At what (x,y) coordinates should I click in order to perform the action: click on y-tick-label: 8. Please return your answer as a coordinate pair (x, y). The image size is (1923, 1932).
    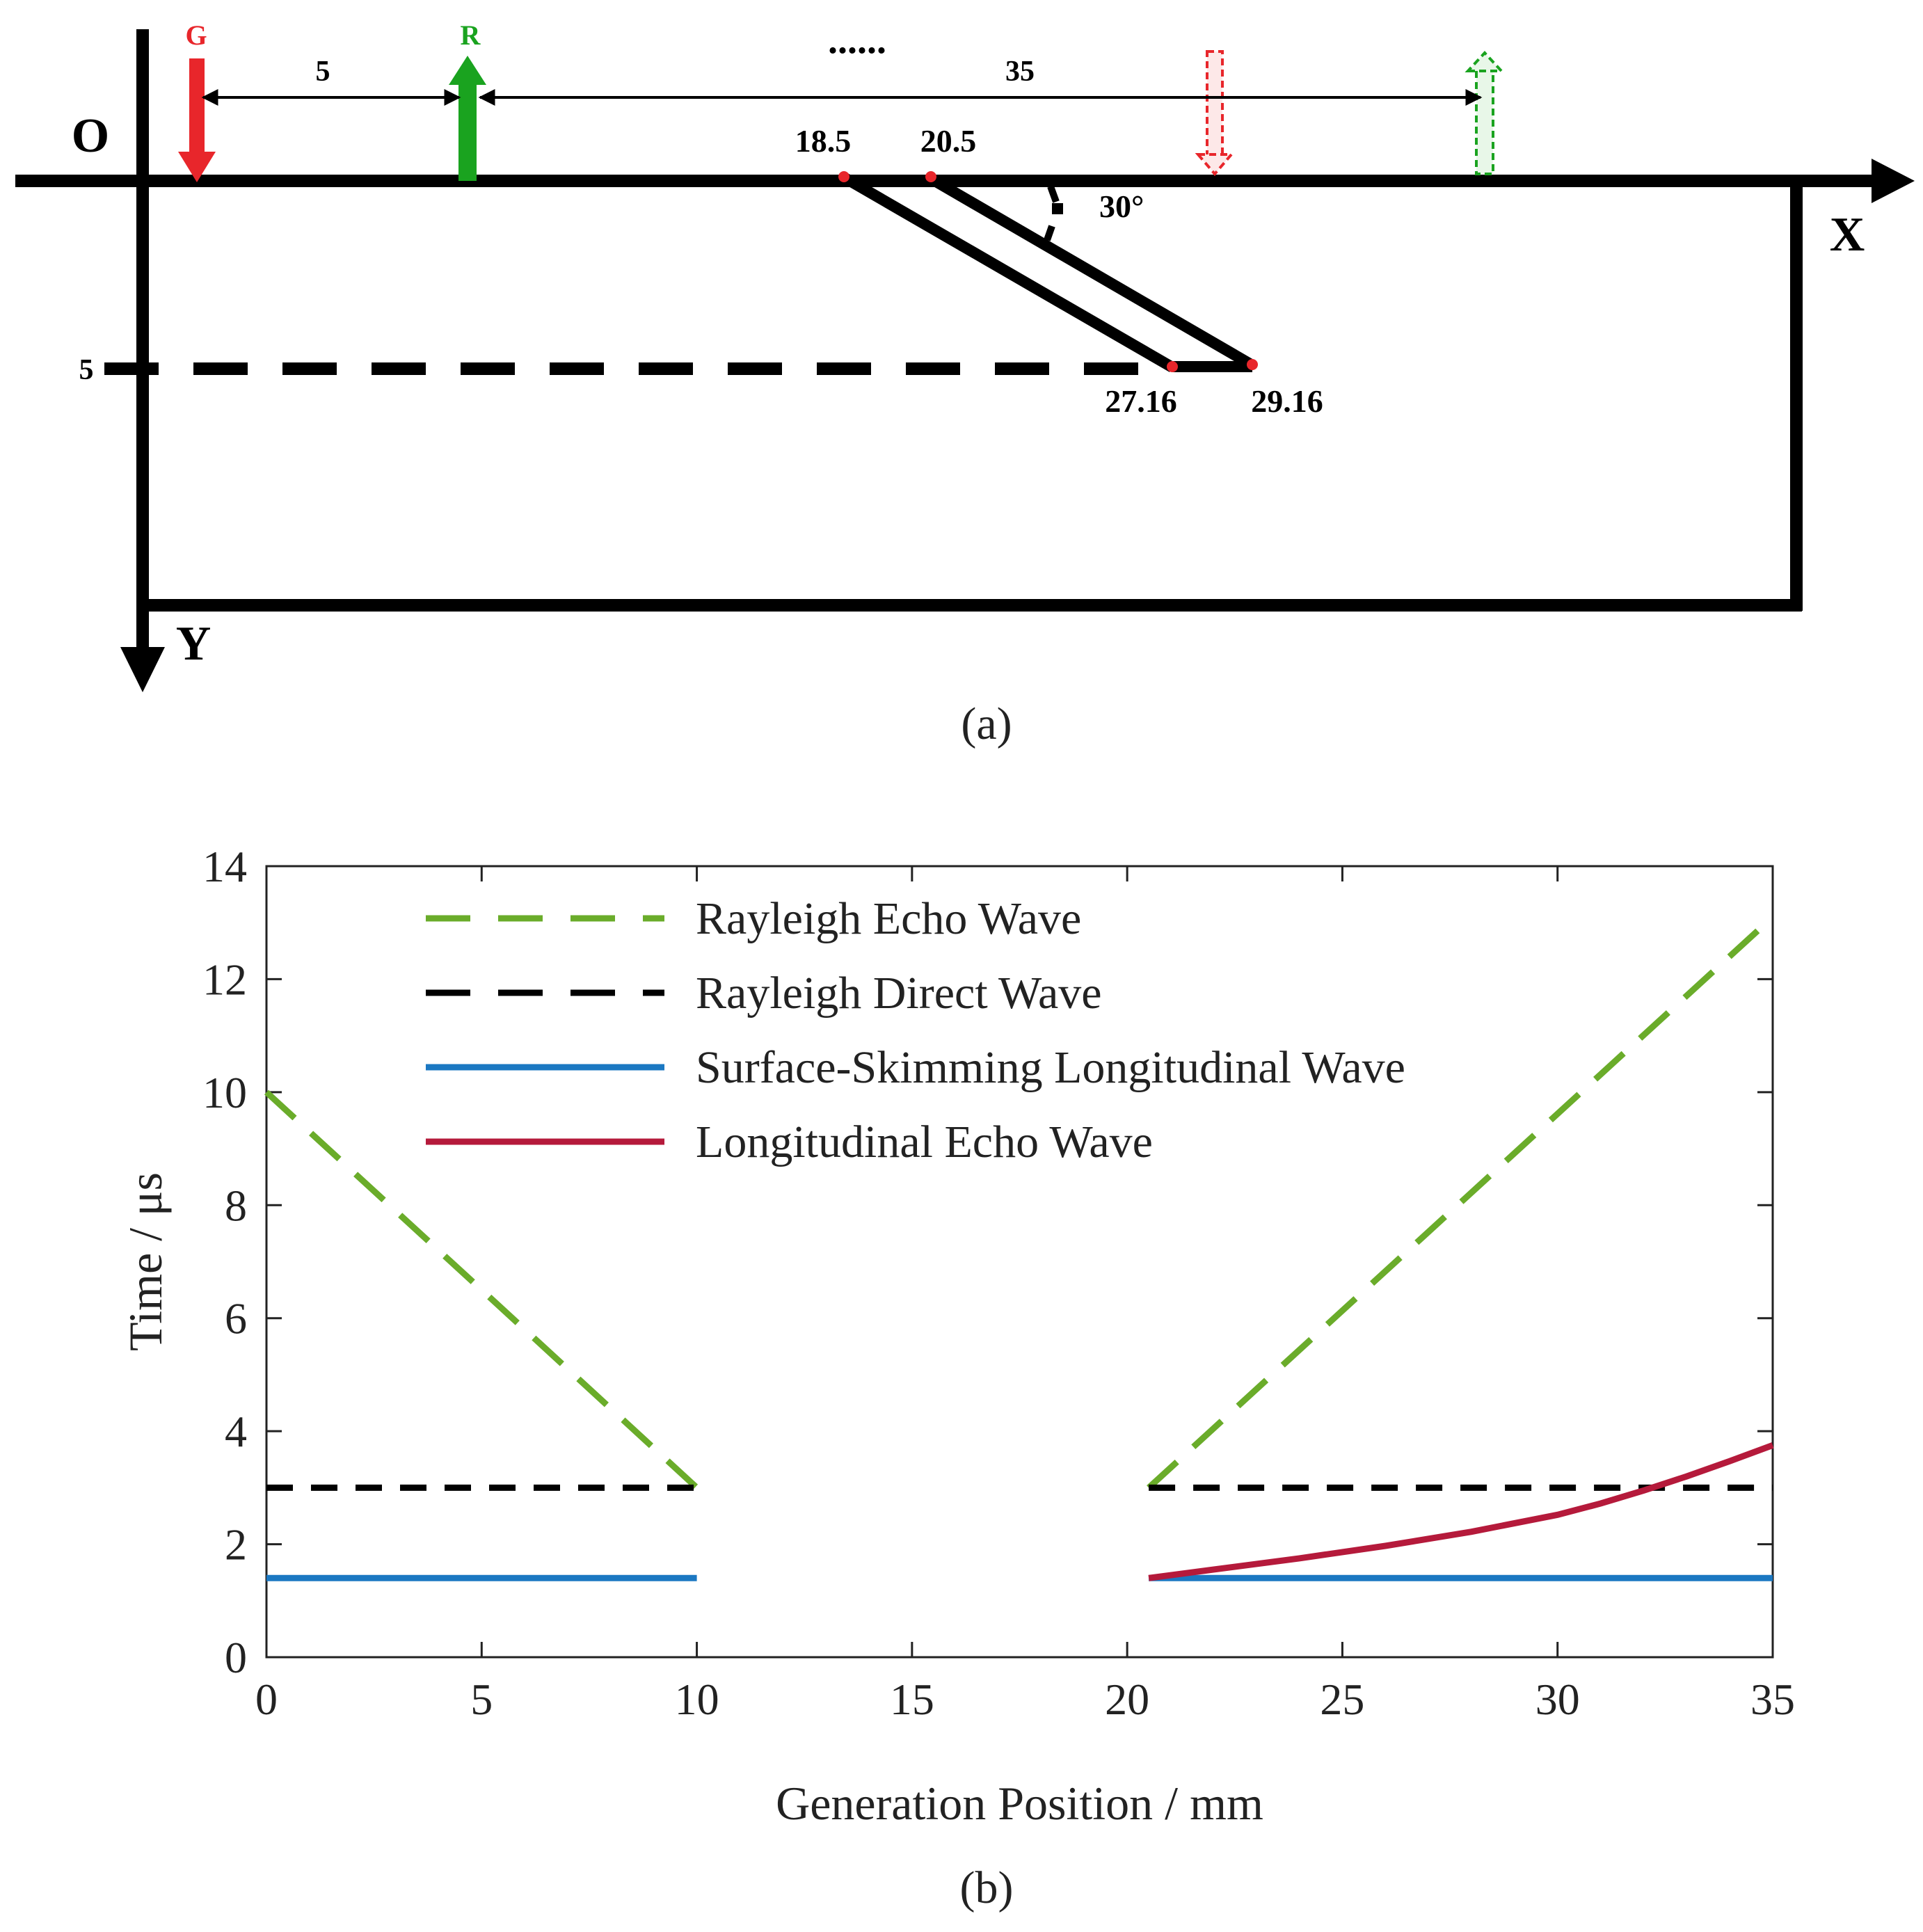
    Looking at the image, I should click on (236, 1205).